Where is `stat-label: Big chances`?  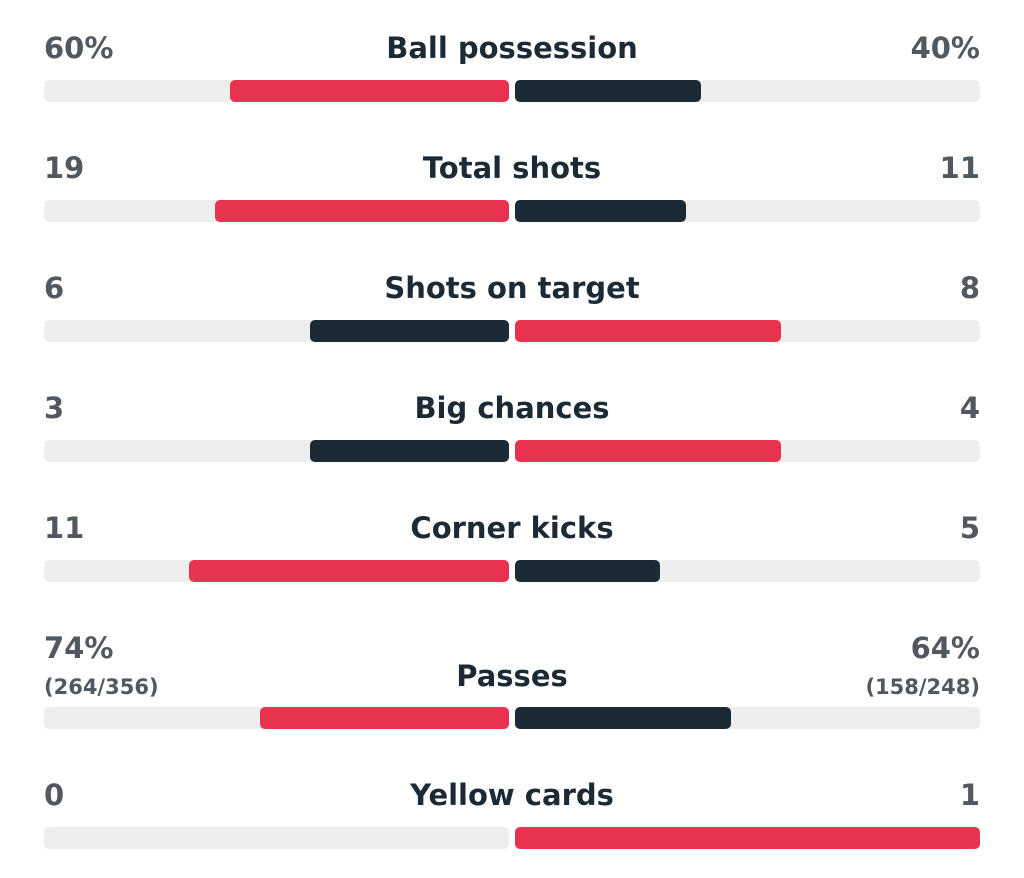
stat-label: Big chances is located at coordinates (512, 408).